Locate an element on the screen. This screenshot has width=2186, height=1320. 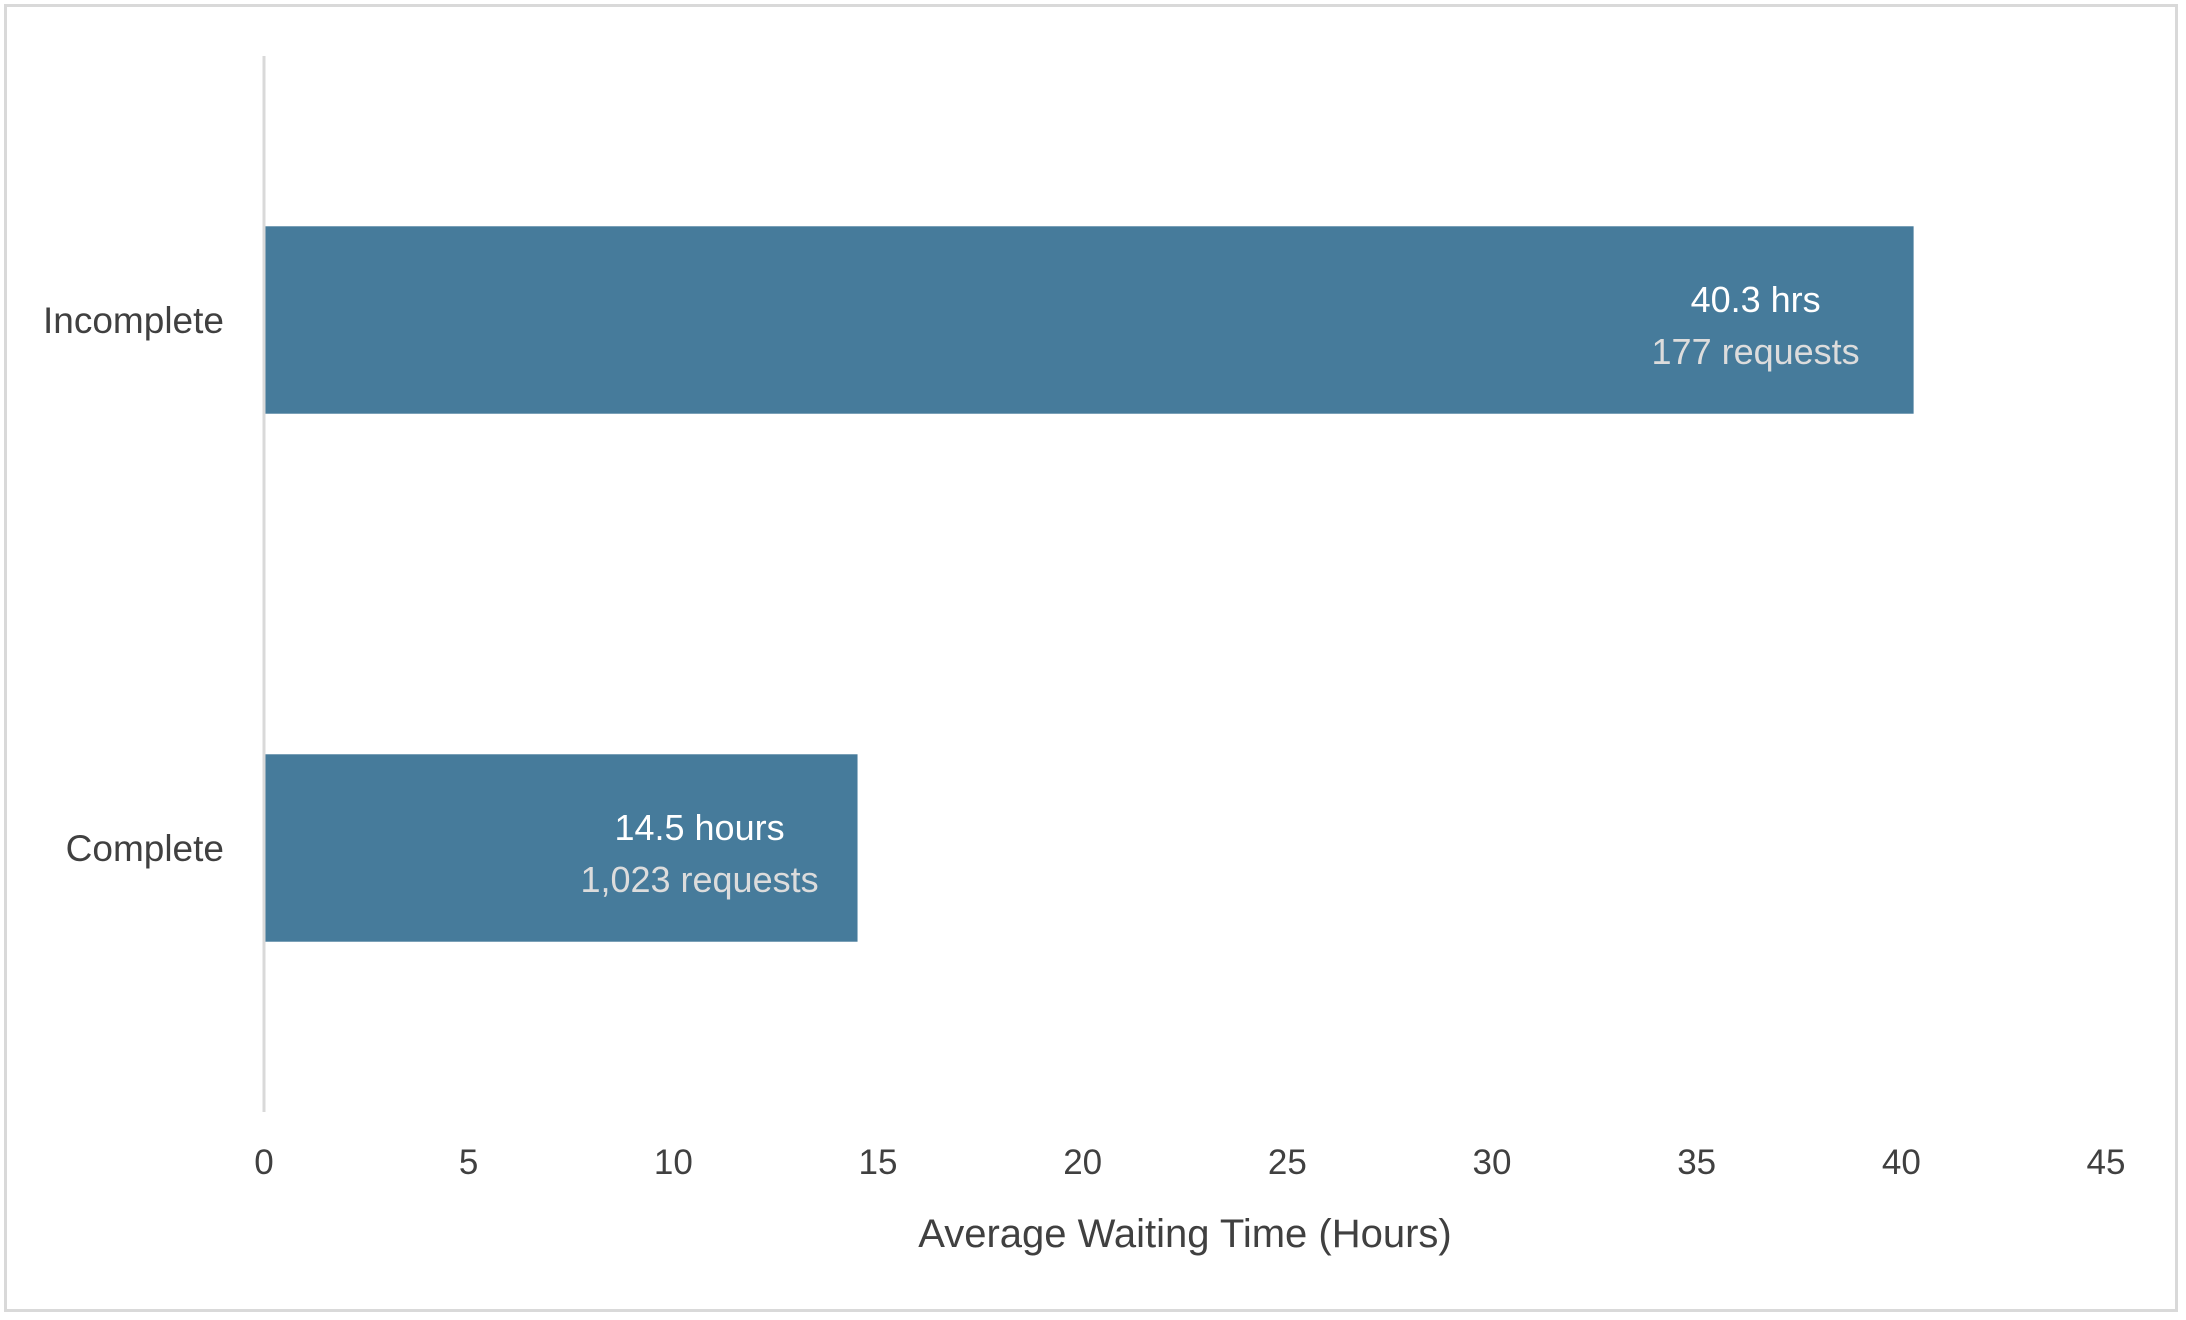
bar-incomplete is located at coordinates (1089, 320).